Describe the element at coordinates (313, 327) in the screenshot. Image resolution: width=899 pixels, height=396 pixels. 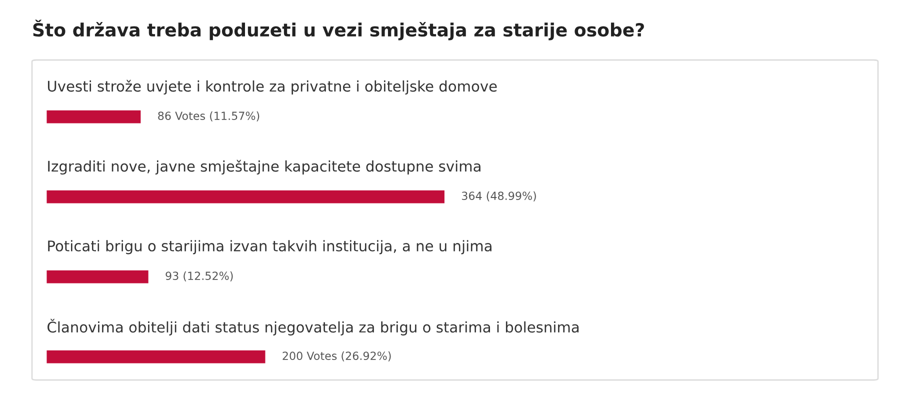
I see `y-tick-label: Članovima obitelji dati status njegovatelja za brigu o starima i bolesnima` at that location.